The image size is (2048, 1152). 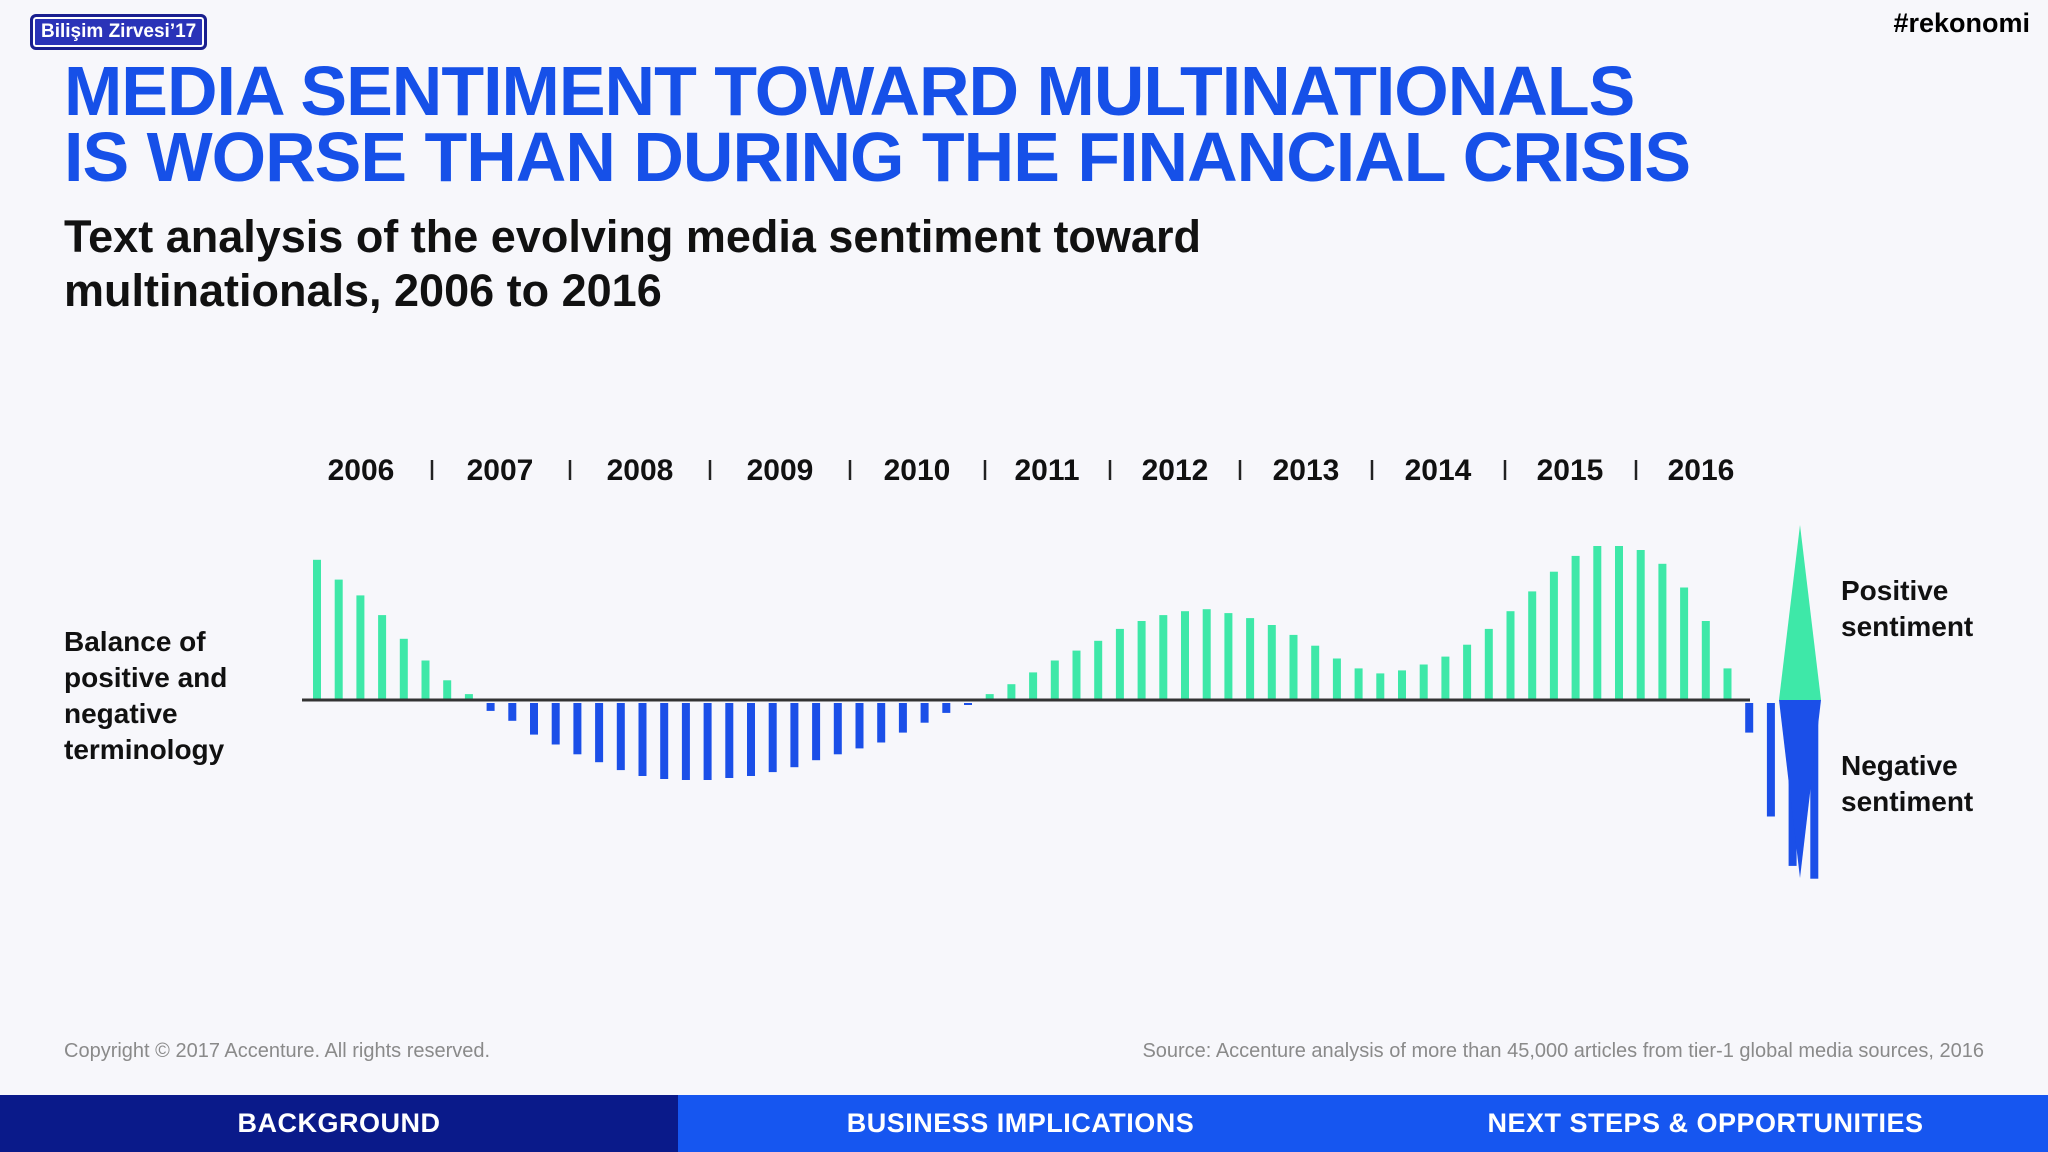 I want to click on year-label-2007: 2007, so click(x=500, y=470).